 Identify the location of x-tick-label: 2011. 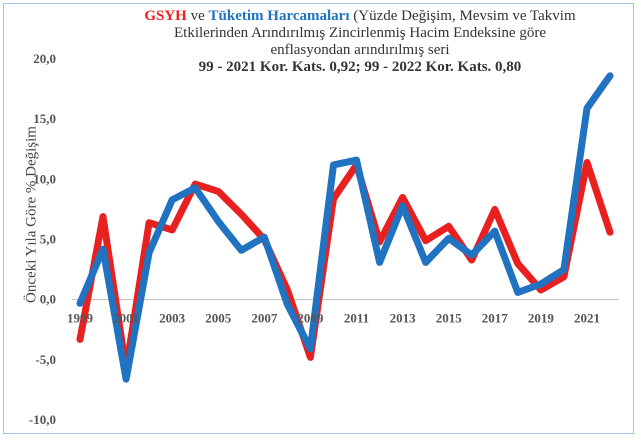
(356, 318).